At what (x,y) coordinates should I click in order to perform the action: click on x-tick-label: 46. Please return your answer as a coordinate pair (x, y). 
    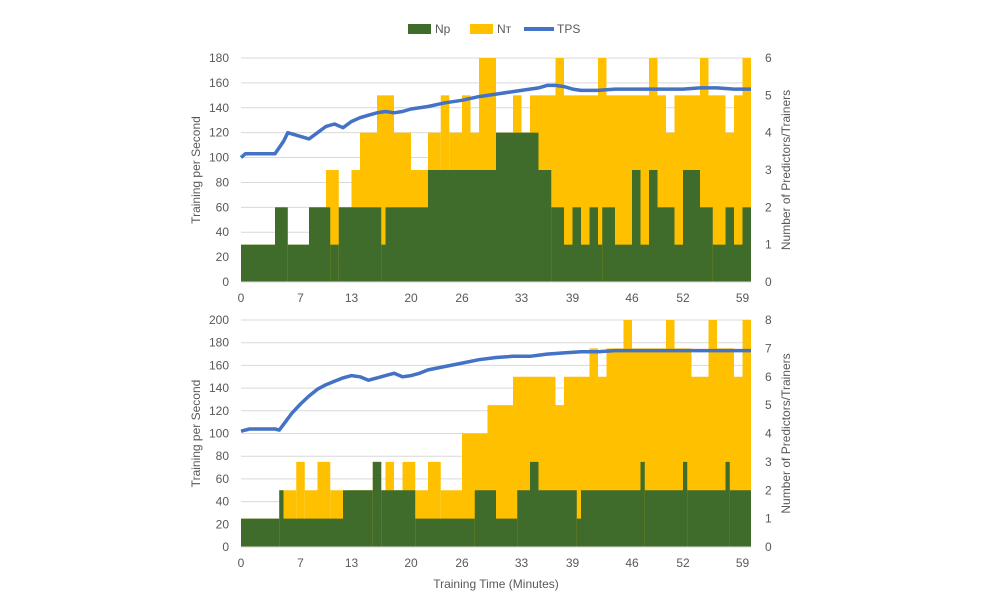
    Looking at the image, I should click on (632, 298).